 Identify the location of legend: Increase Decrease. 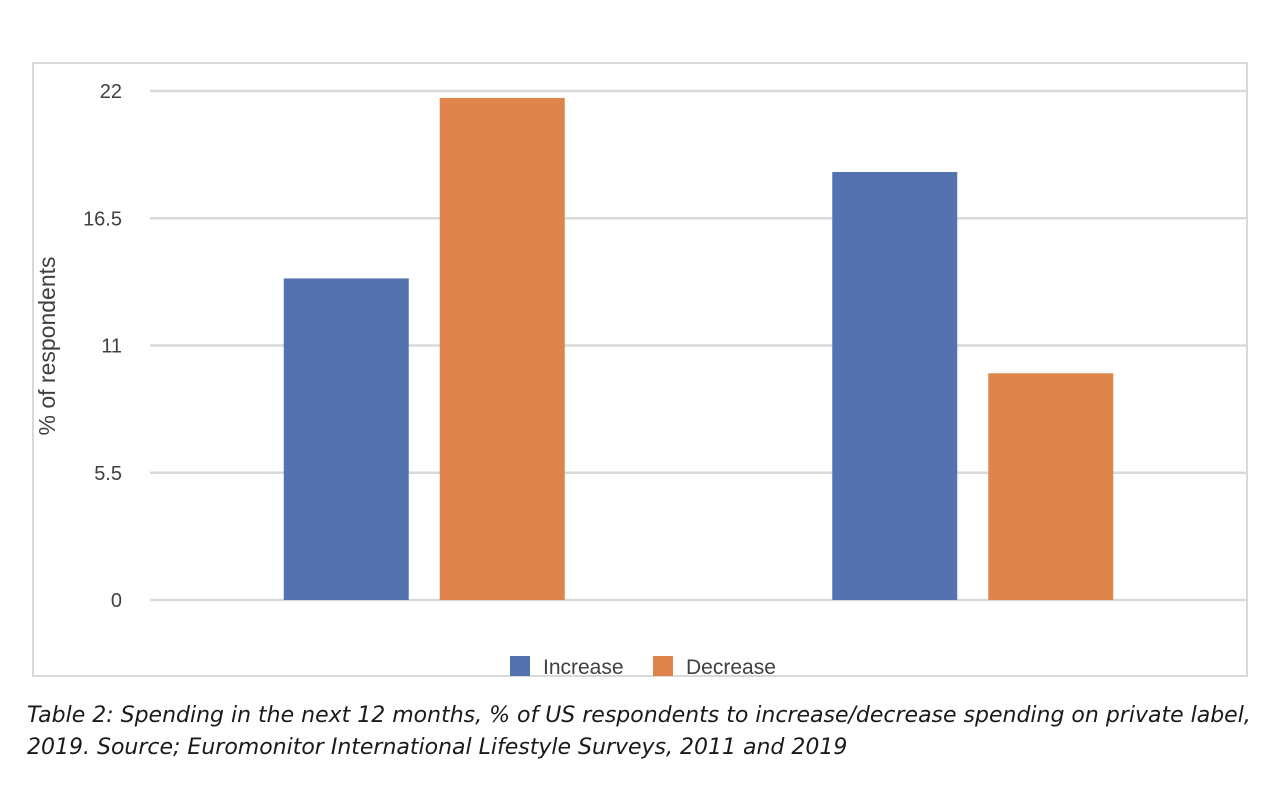
(643, 667).